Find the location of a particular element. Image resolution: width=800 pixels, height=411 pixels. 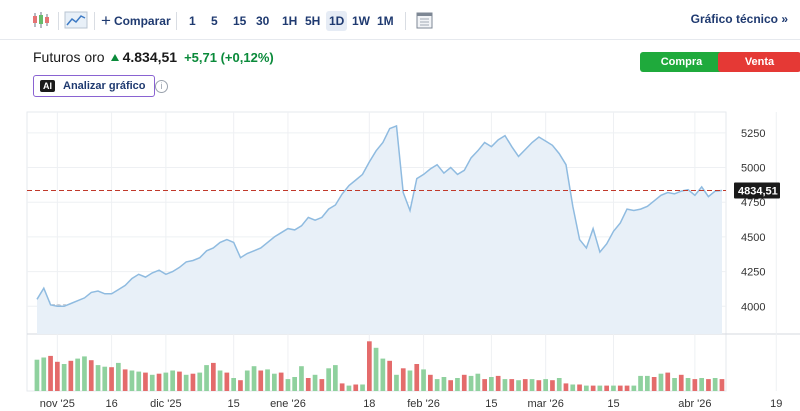

info-icon: i is located at coordinates (161, 86).